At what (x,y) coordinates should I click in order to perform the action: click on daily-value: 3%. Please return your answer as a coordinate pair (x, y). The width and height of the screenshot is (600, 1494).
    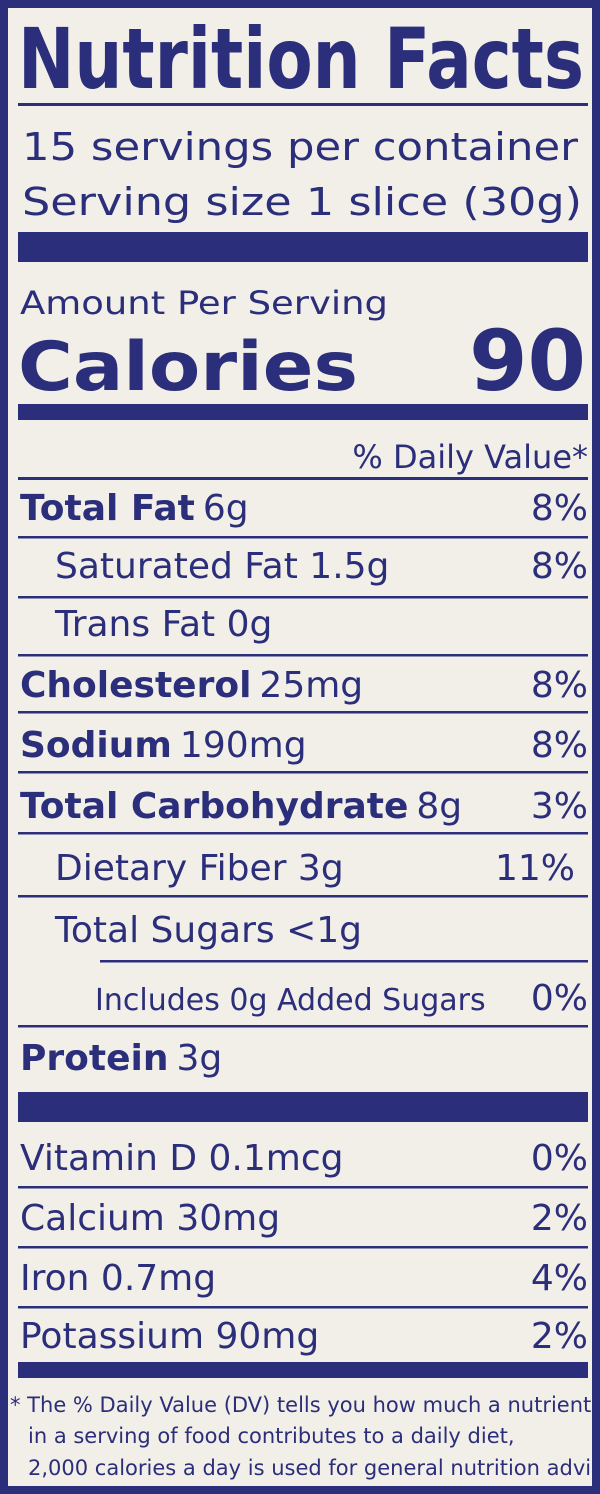
    Looking at the image, I should click on (559, 806).